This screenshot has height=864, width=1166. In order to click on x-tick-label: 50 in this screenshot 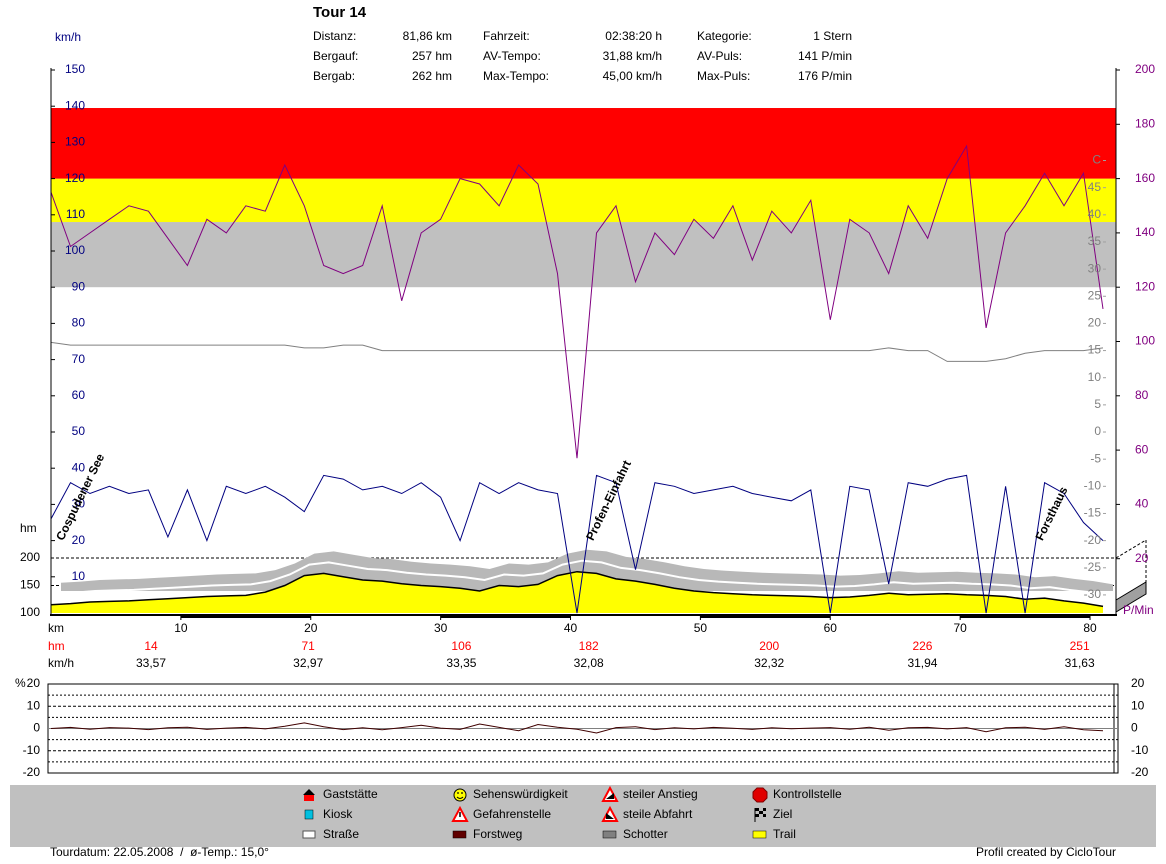, I will do `click(701, 628)`.